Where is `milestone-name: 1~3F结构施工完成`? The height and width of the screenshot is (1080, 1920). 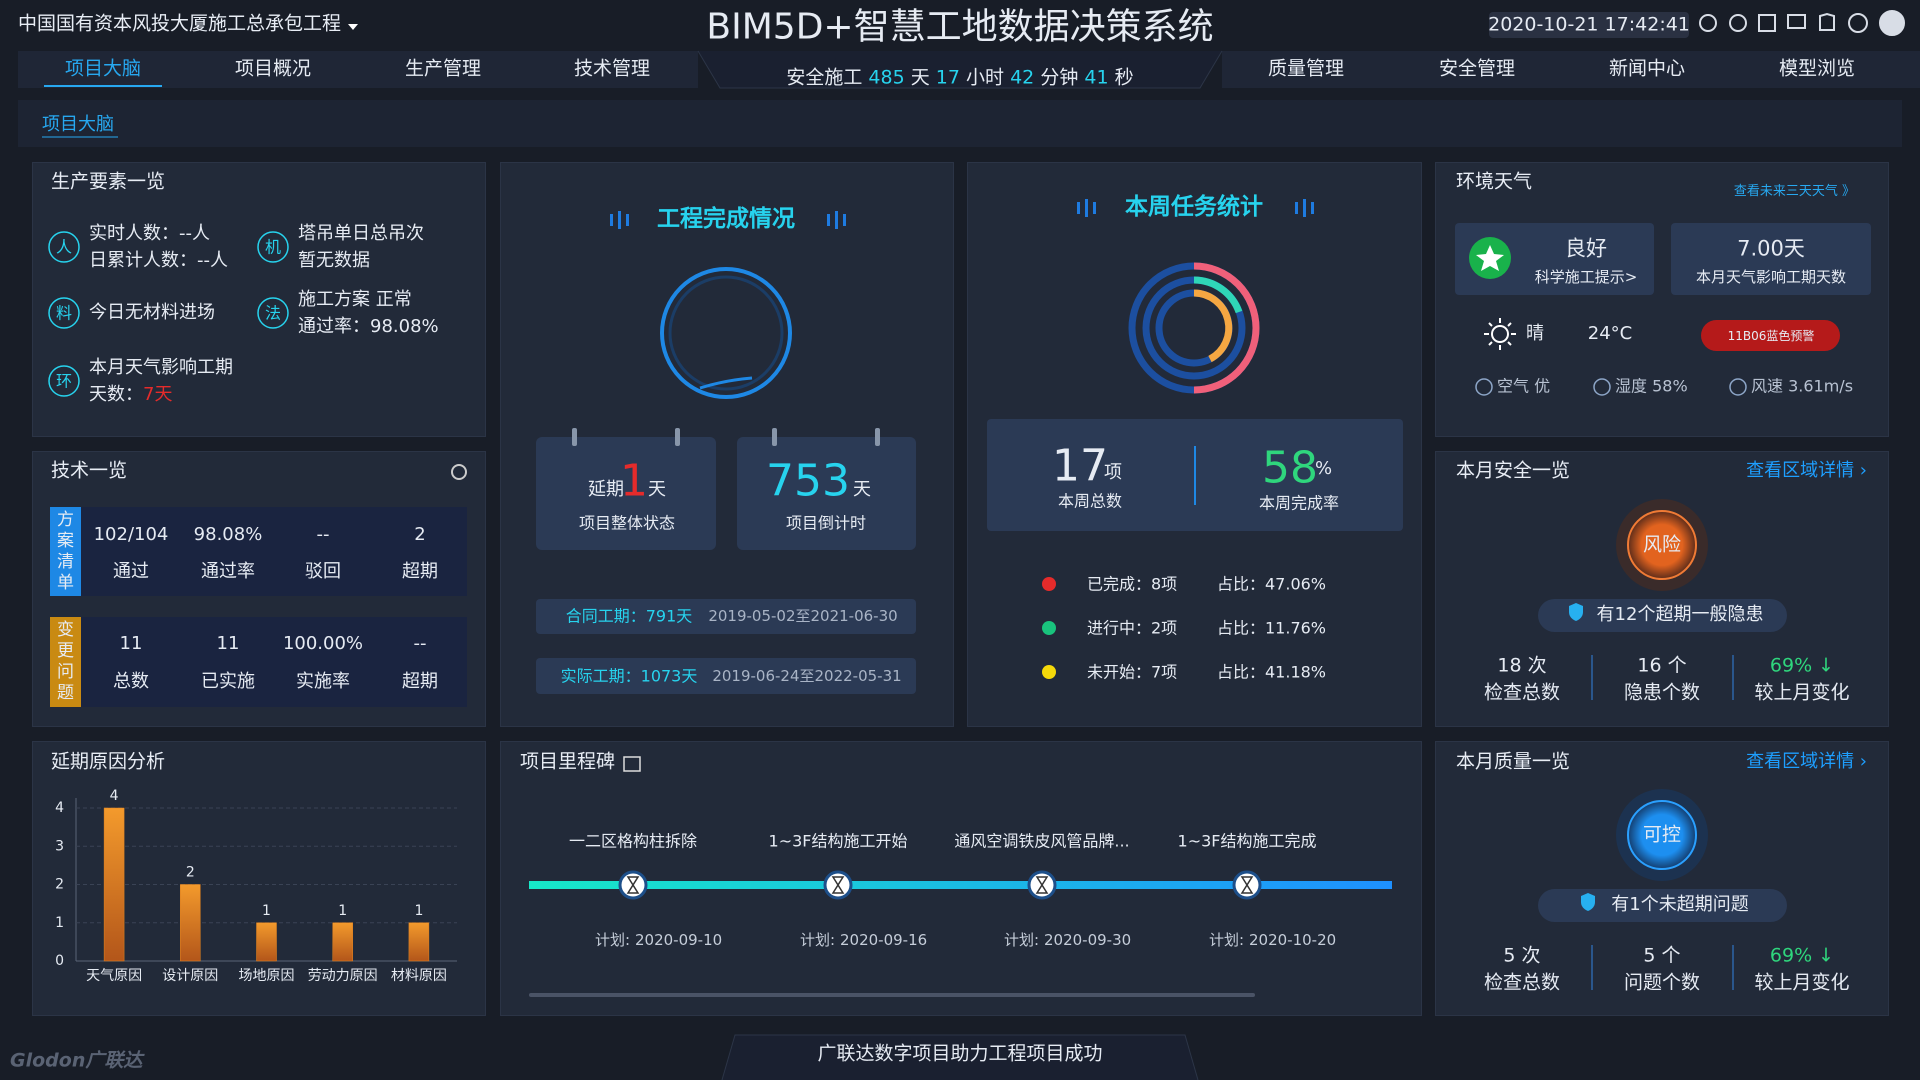 milestone-name: 1~3F结构施工完成 is located at coordinates (1247, 841).